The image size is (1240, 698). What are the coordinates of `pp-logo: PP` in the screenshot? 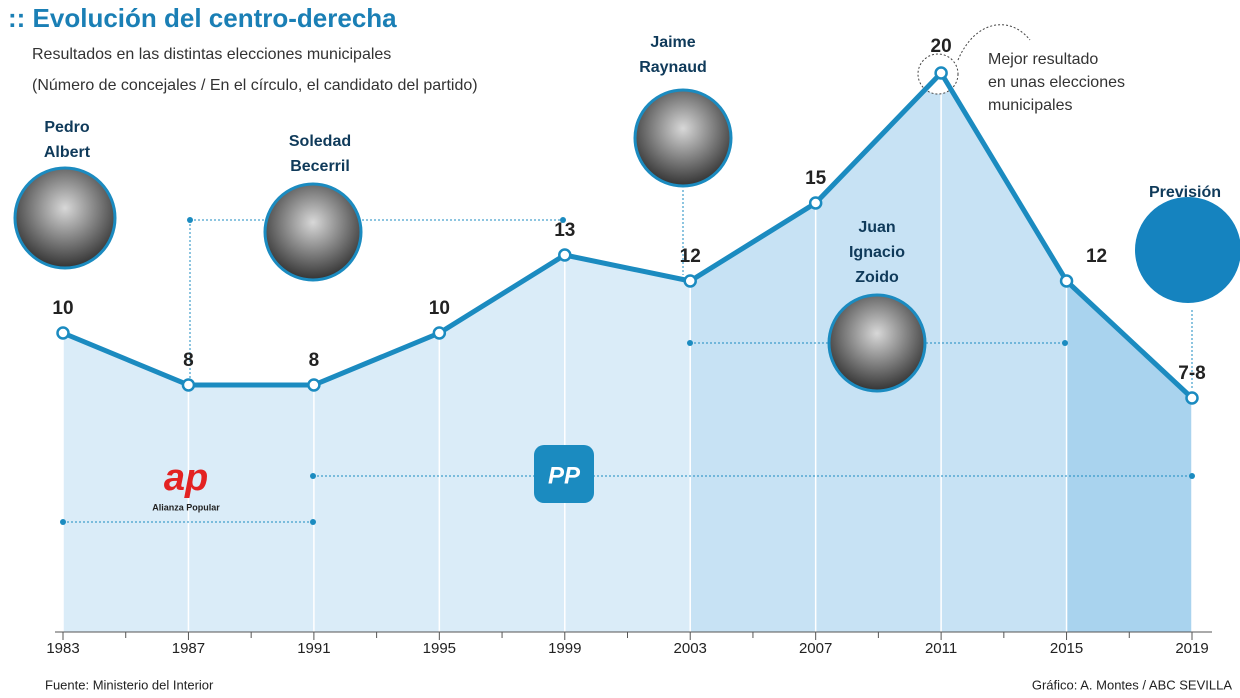 It's located at (564, 475).